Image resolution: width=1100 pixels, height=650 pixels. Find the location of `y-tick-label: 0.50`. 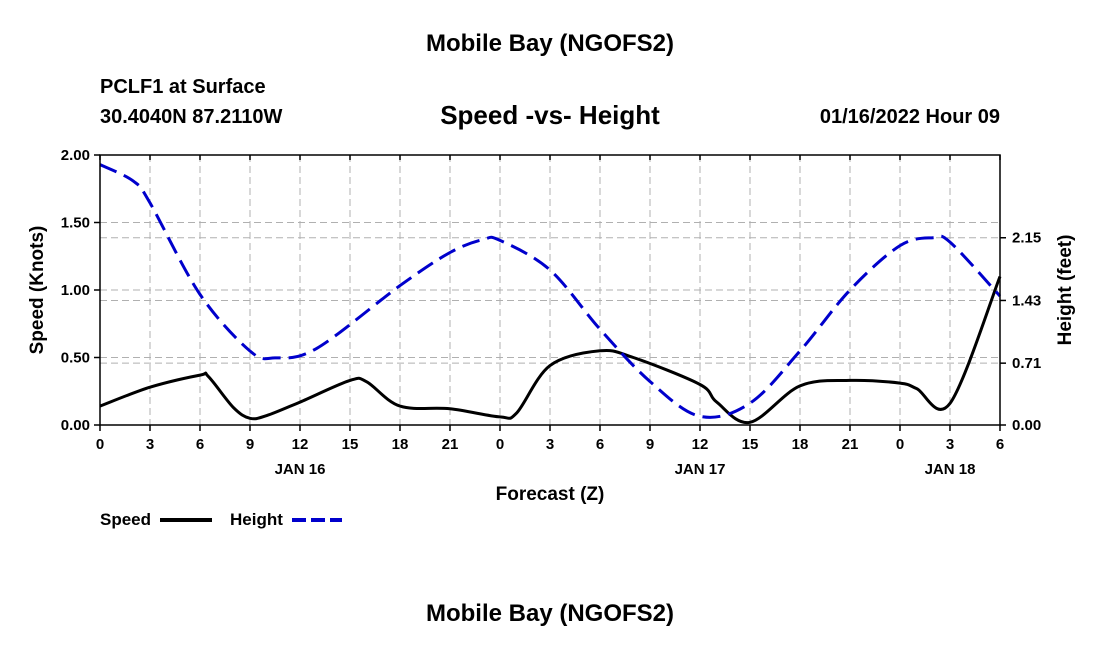

y-tick-label: 0.50 is located at coordinates (75, 358).